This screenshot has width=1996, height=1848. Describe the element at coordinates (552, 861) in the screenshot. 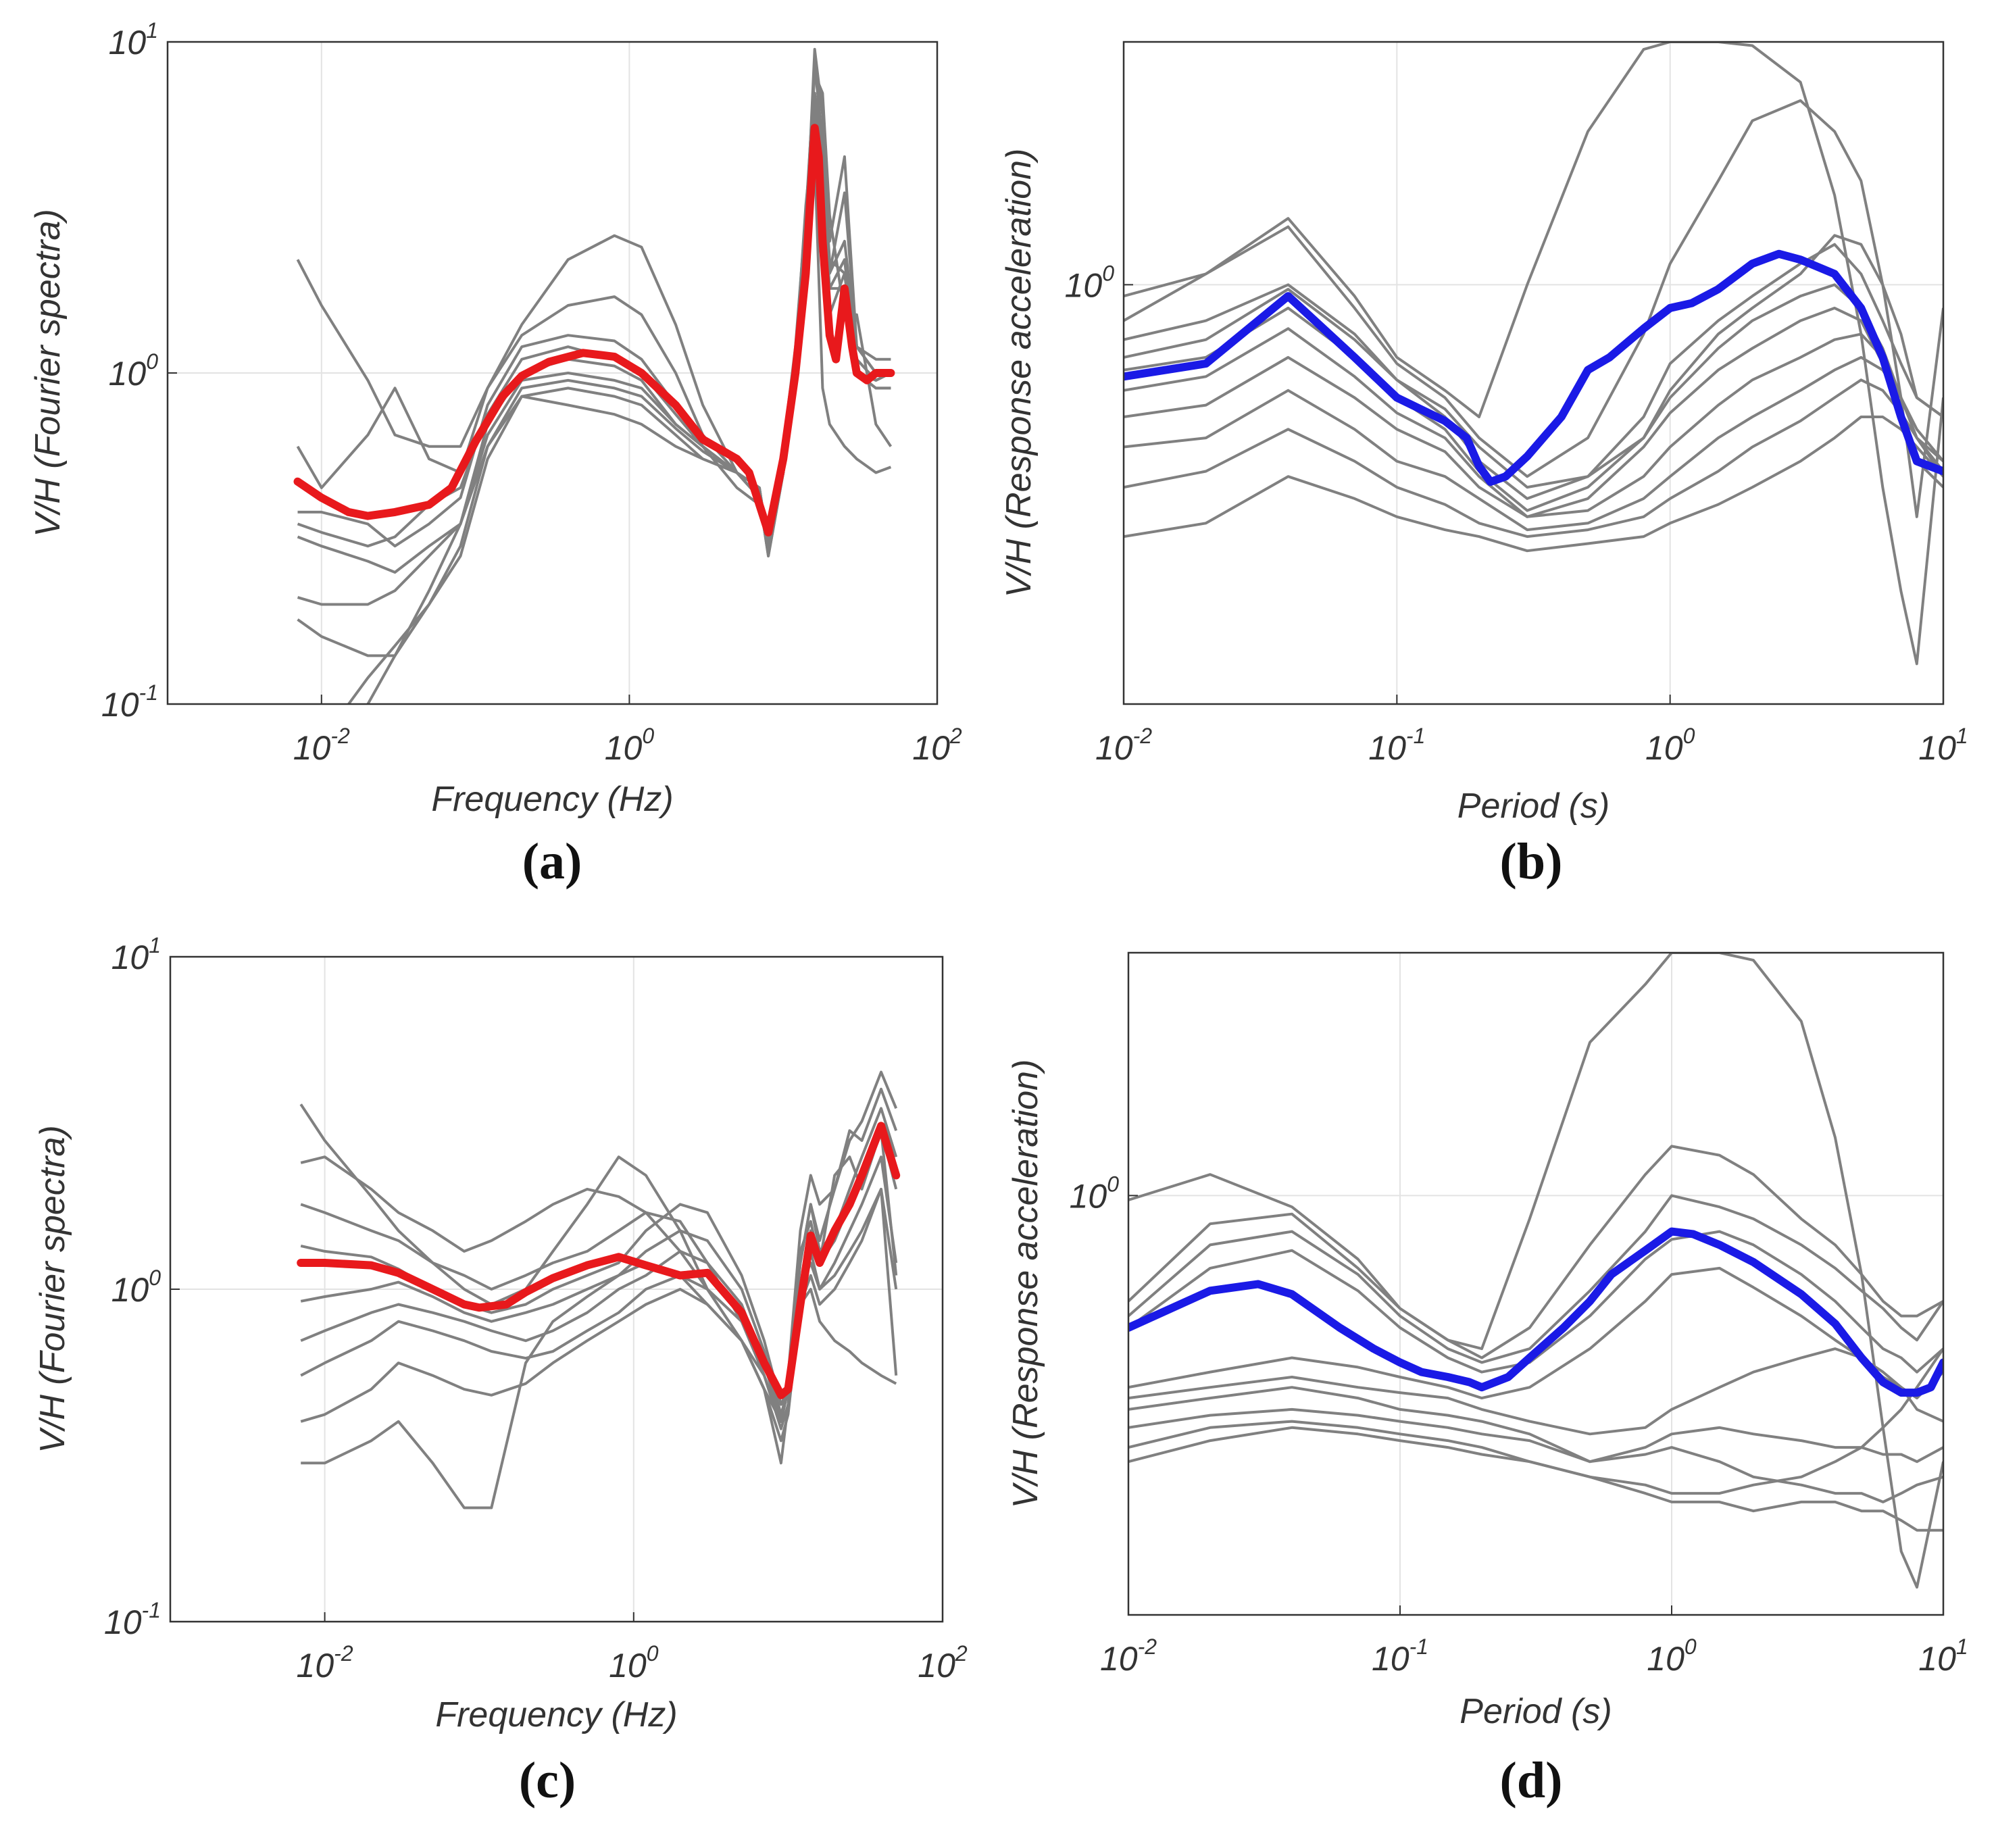

I see `panel-letter: (a)` at that location.